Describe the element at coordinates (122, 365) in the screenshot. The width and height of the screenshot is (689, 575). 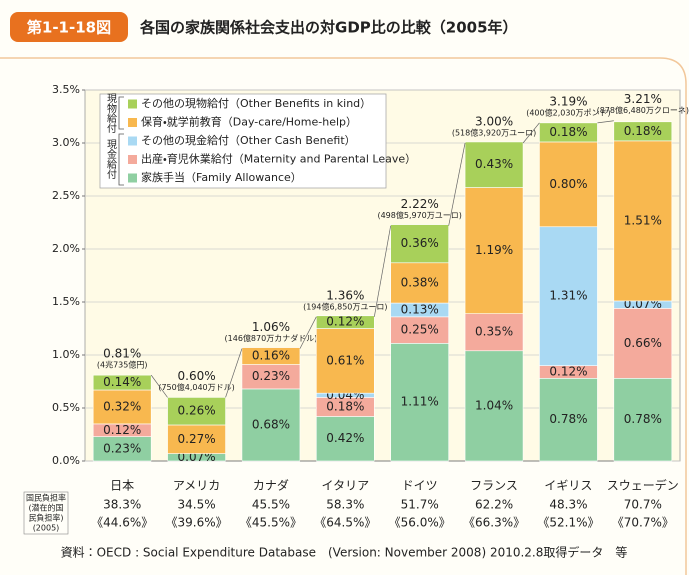
I see `total-note: (4兆735億円)` at that location.